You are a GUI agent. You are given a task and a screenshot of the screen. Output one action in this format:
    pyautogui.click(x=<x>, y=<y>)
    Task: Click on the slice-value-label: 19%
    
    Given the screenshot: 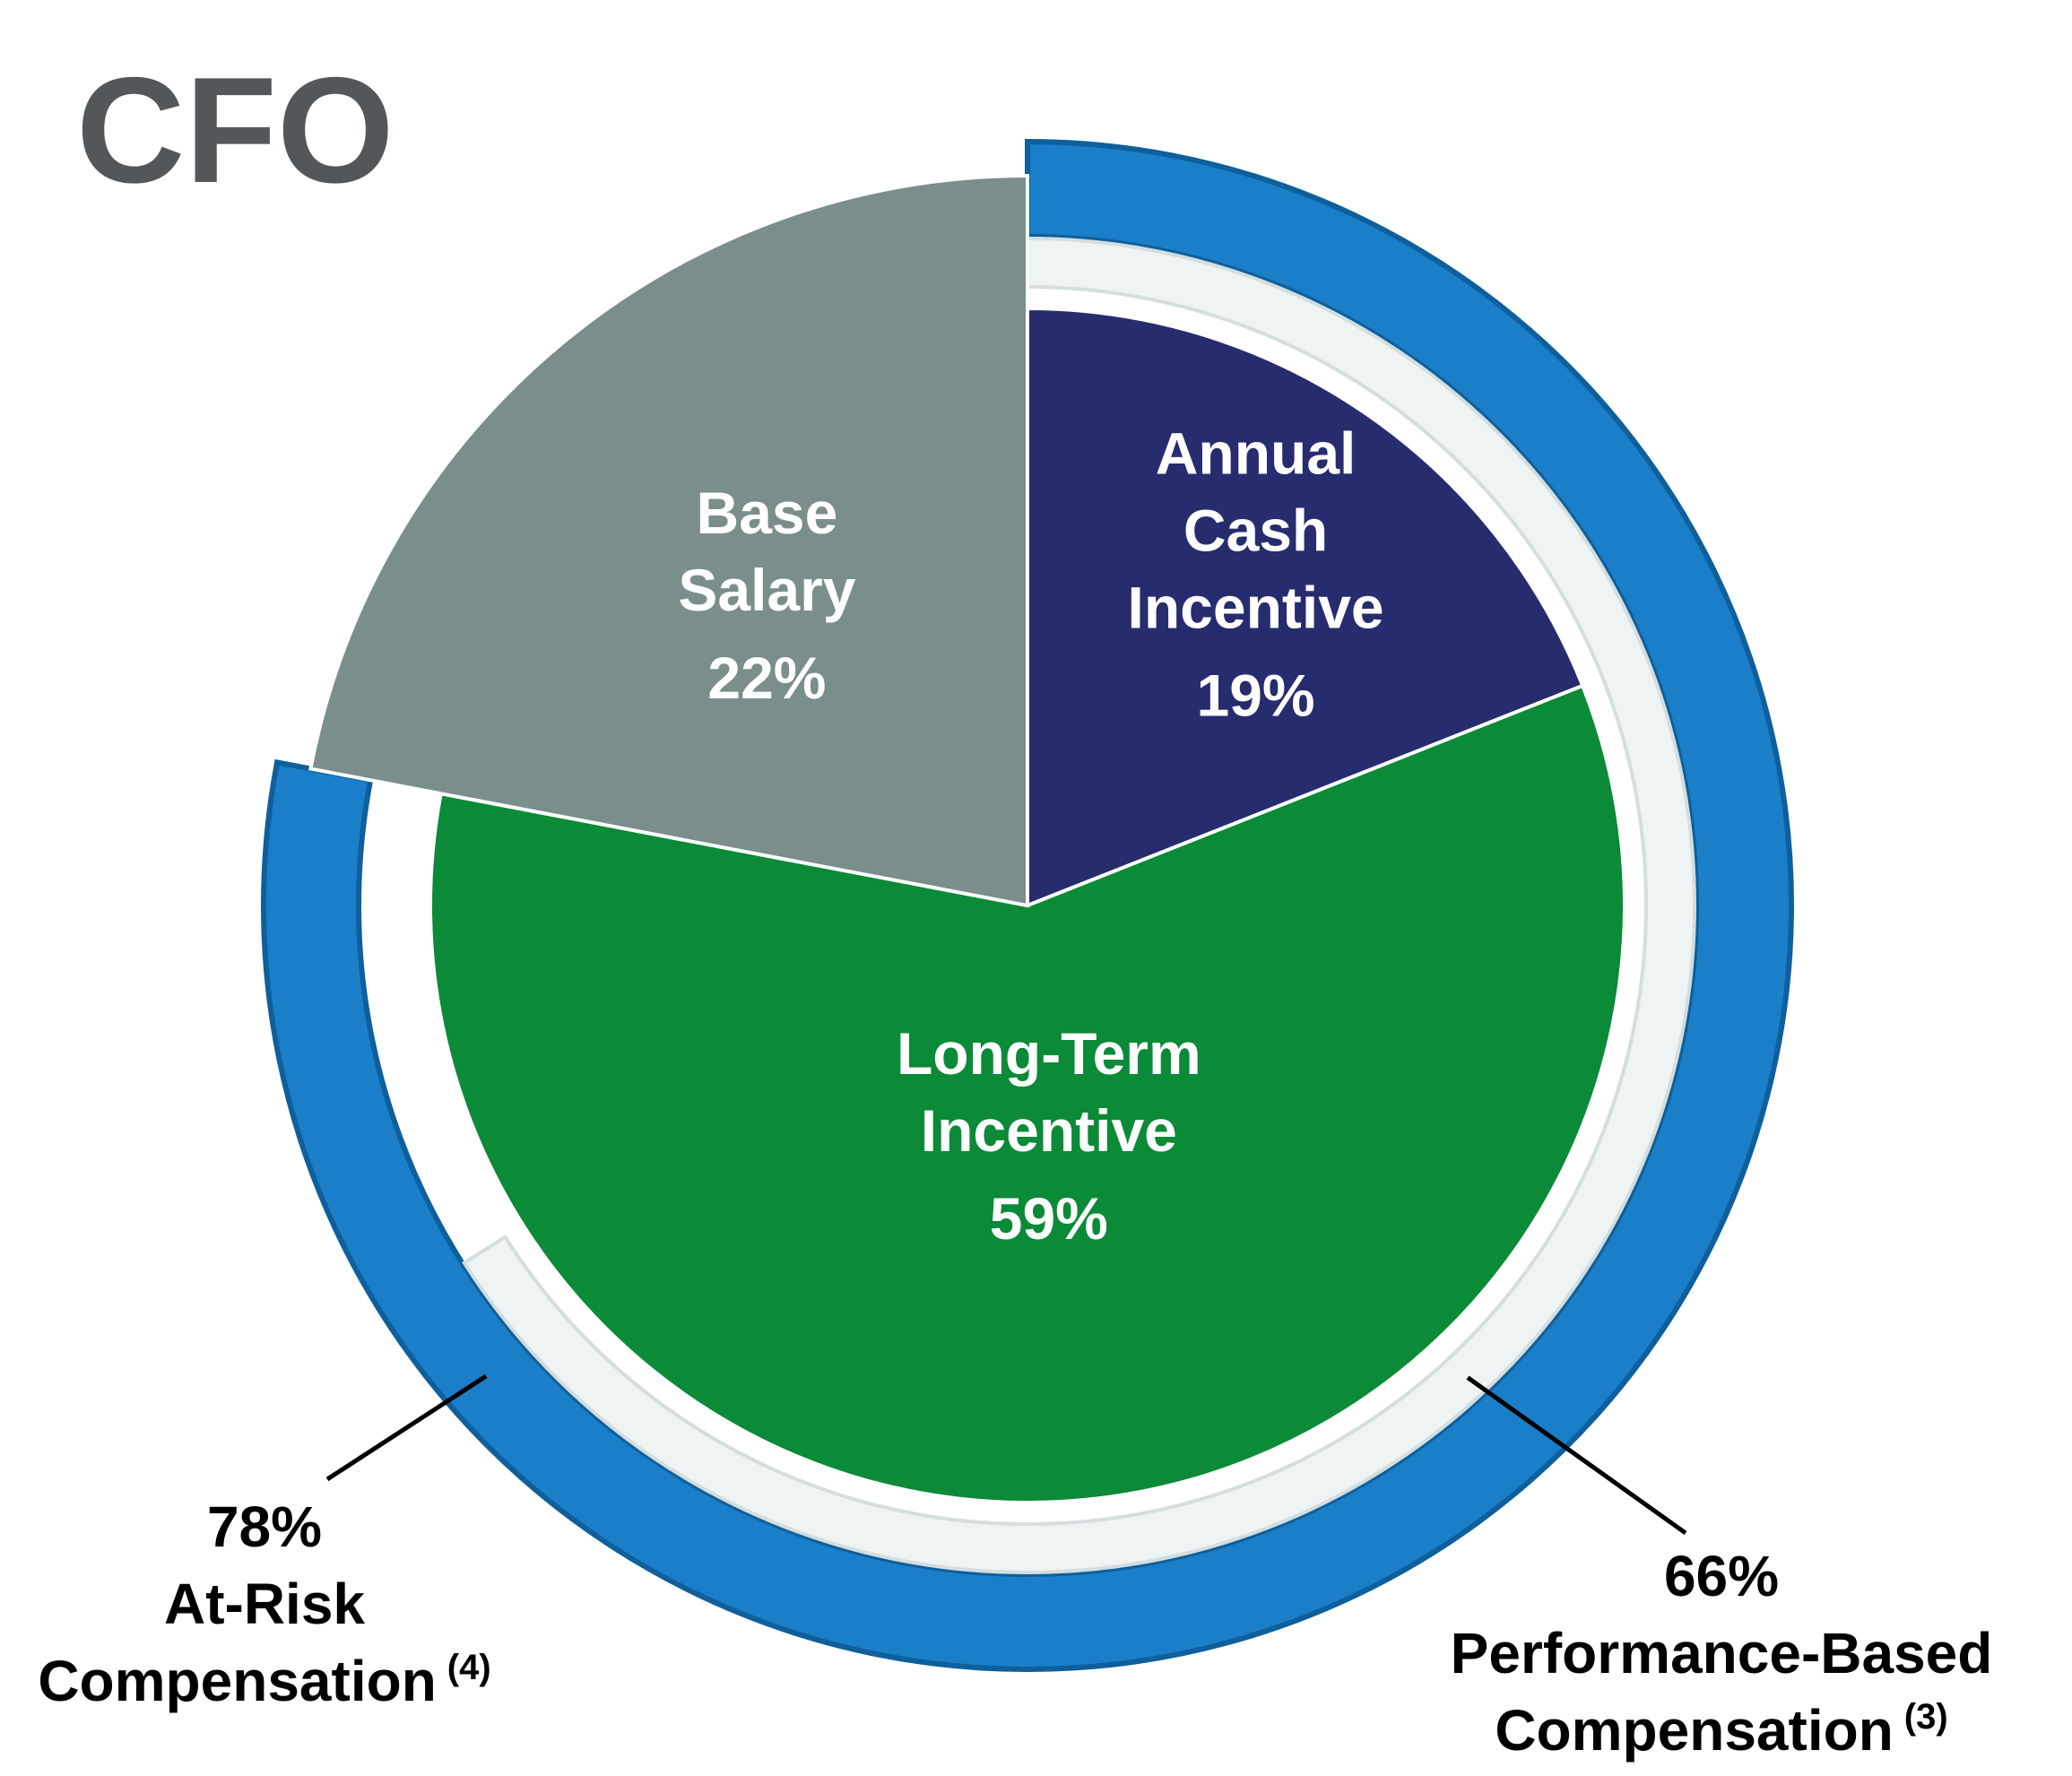 What is the action you would take?
    pyautogui.click(x=1256, y=695)
    